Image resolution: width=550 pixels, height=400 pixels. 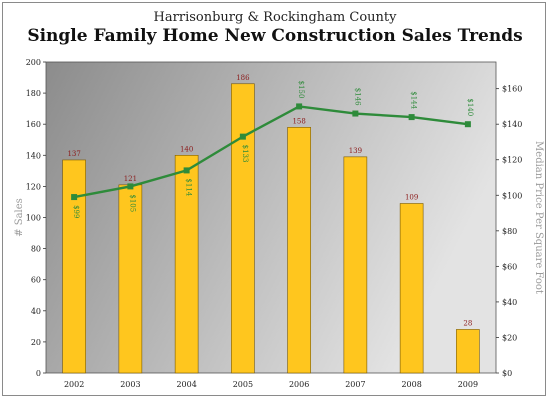 I want to click on y-tick-label-left: 0, so click(x=38, y=373).